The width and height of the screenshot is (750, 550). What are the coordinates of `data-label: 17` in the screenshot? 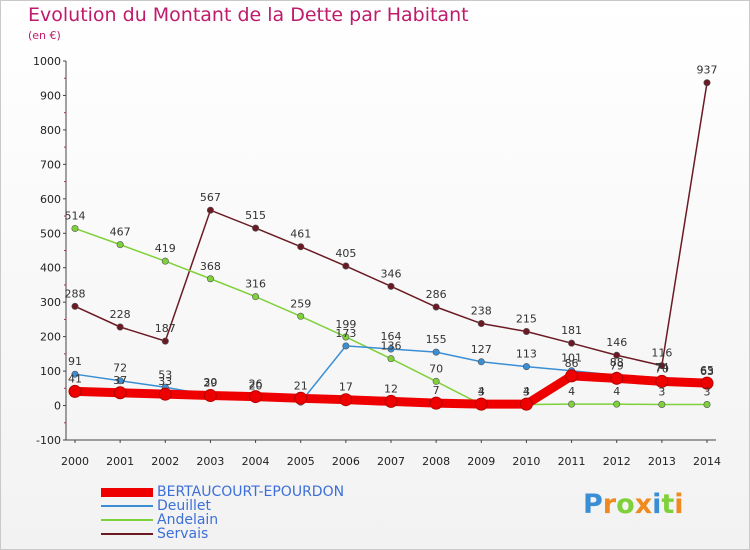 It's located at (346, 387).